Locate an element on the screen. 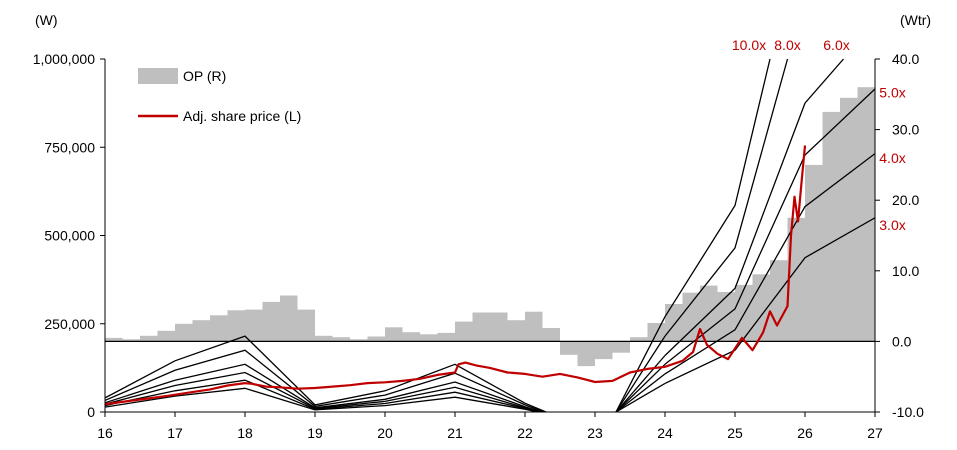 The width and height of the screenshot is (957, 450). multiple-label: 8.0x is located at coordinates (787, 45).